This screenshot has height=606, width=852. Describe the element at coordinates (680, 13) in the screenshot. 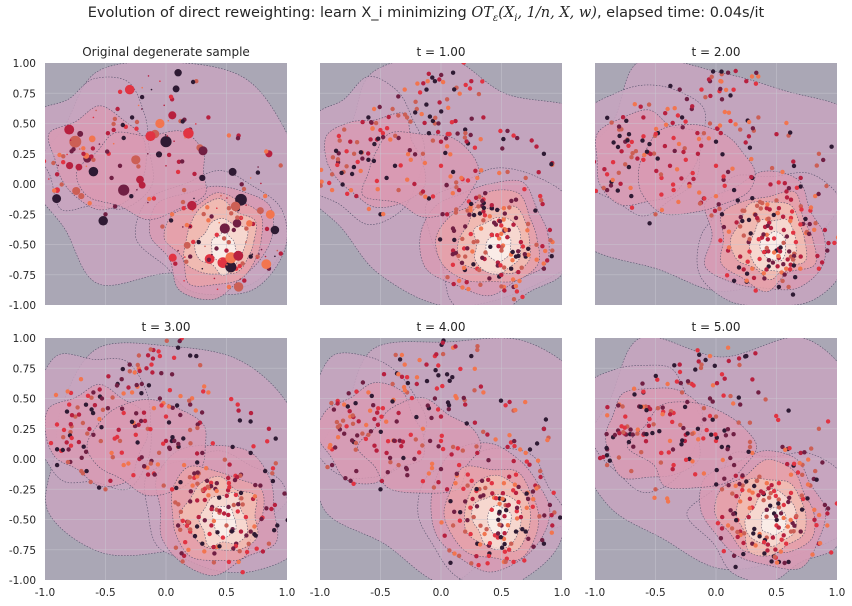

I see `suptitle-suffix: , elapsed time: 0.04s/it` at that location.